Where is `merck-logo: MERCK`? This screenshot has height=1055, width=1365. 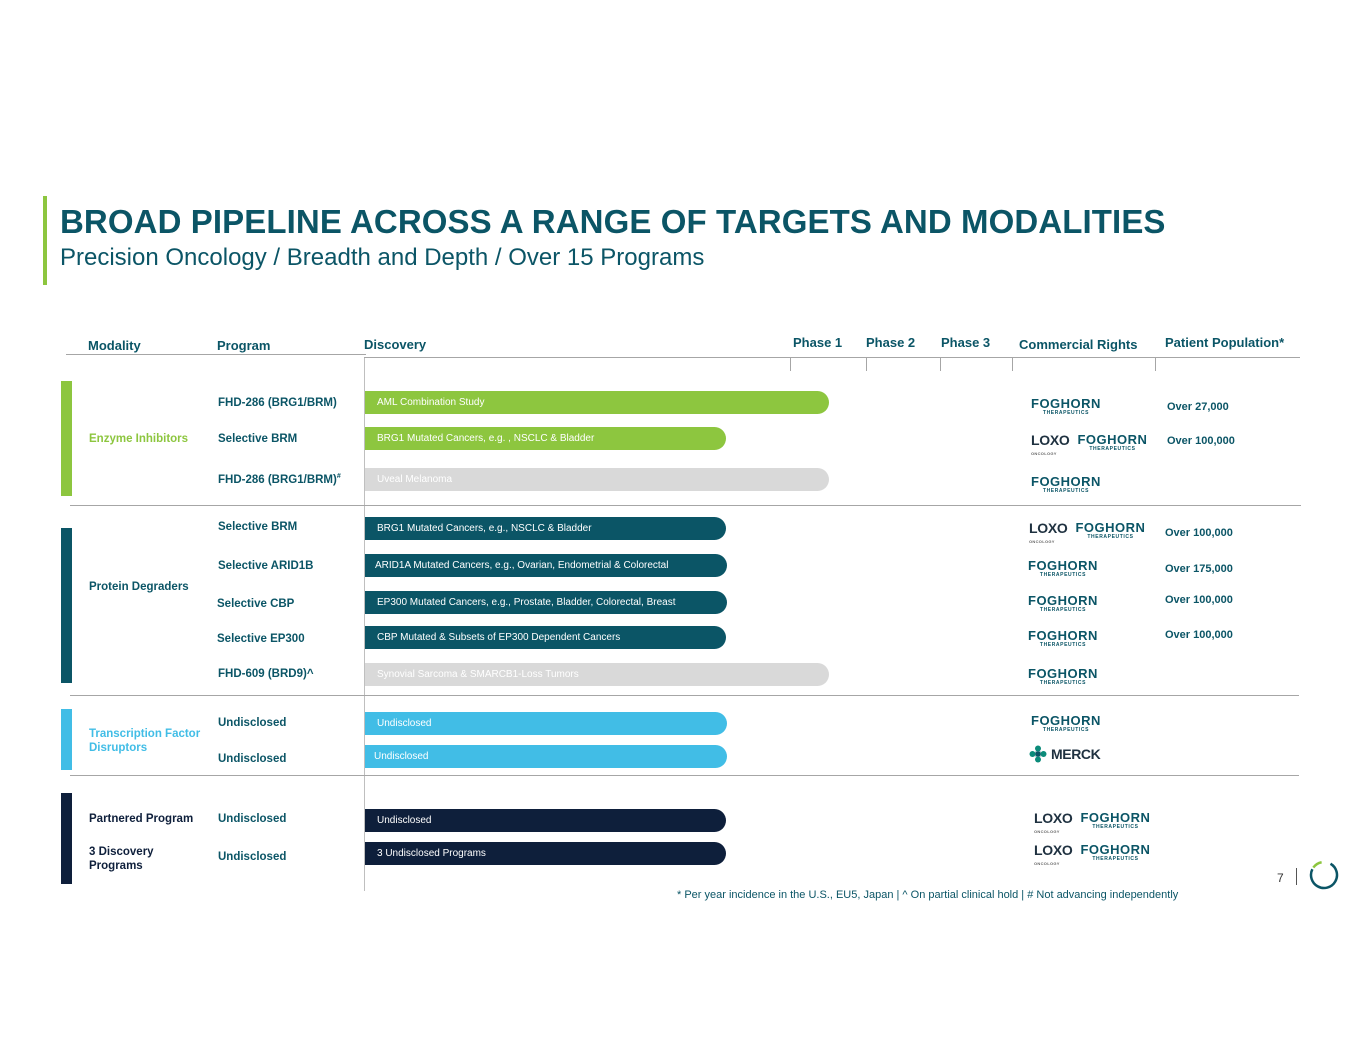
merck-logo: MERCK is located at coordinates (1065, 754).